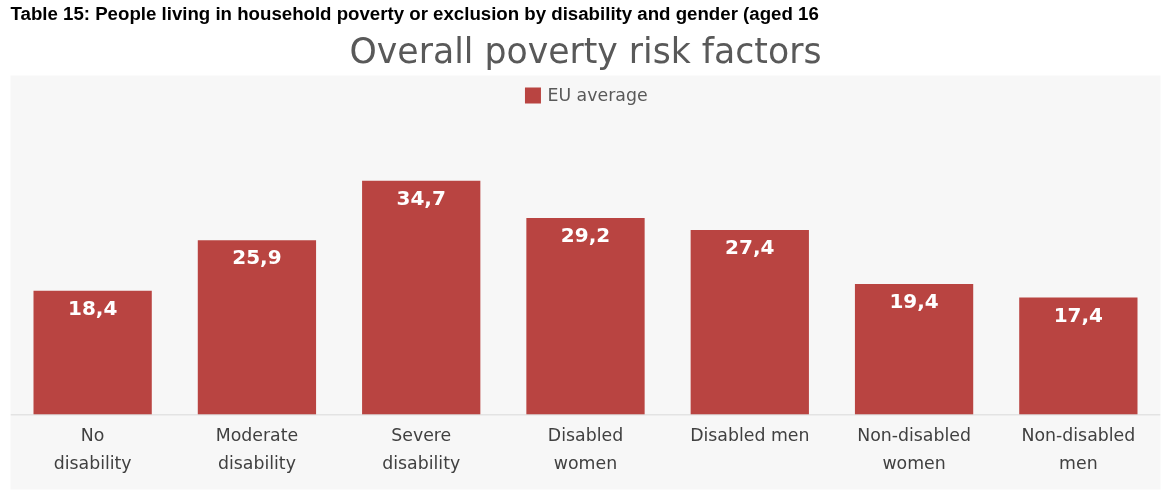 The image size is (1170, 494). What do you see at coordinates (1078, 314) in the screenshot?
I see `data-label: 17,4` at bounding box center [1078, 314].